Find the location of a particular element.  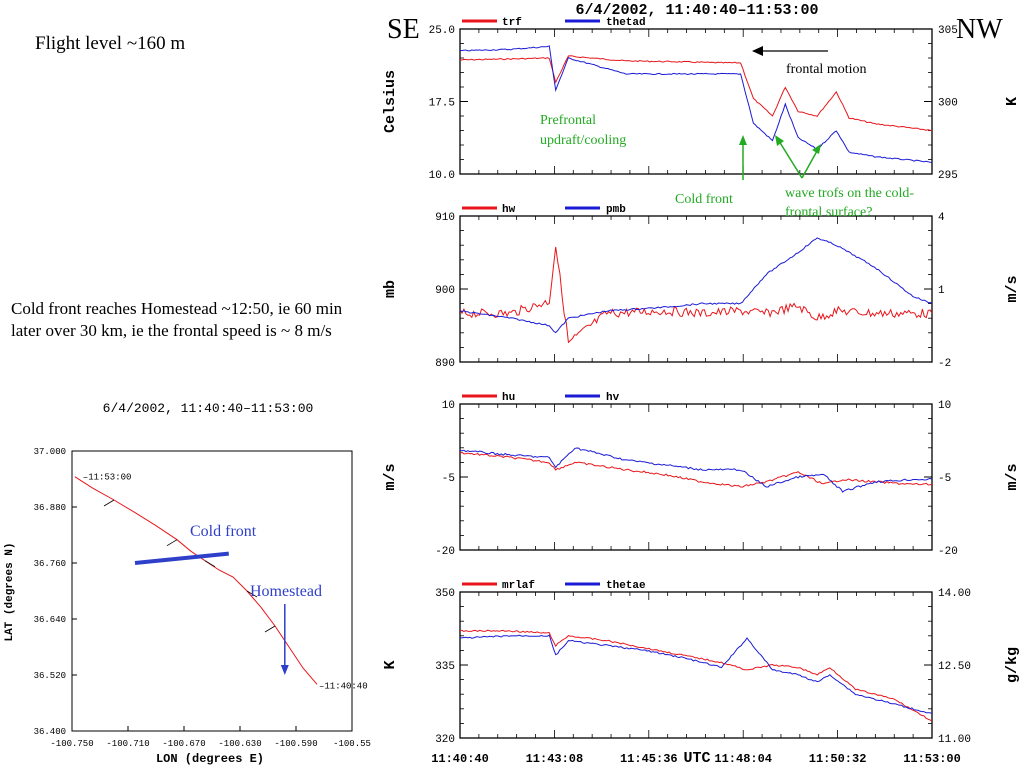

legend-label-1: trf is located at coordinates (512, 23).